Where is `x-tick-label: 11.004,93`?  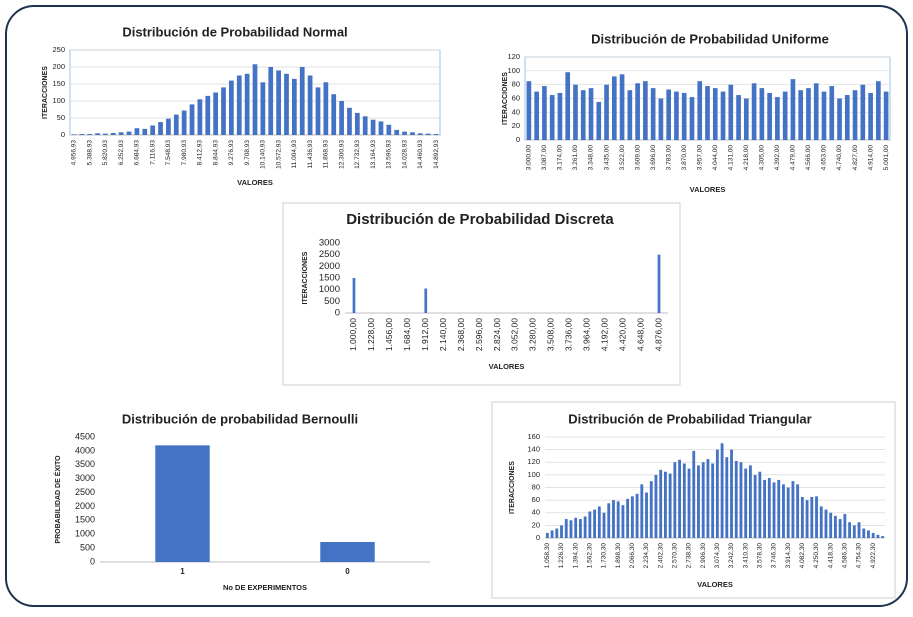 x-tick-label: 11.004,93 is located at coordinates (294, 154).